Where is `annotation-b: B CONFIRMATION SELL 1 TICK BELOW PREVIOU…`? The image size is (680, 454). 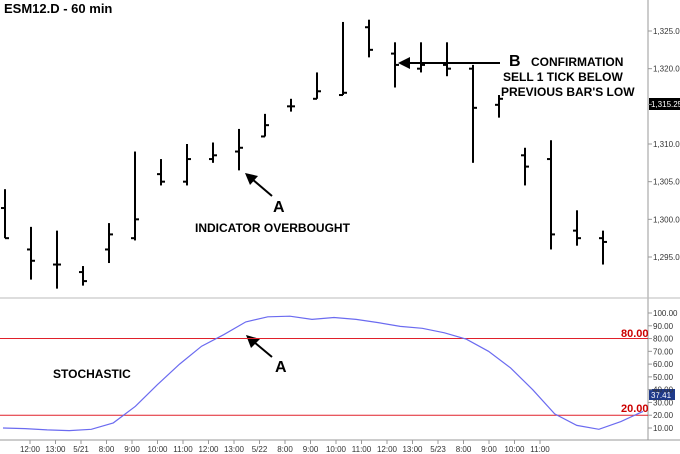 annotation-b: B CONFIRMATION SELL 1 TICK BELOW PREVIOU… is located at coordinates (516, 76).